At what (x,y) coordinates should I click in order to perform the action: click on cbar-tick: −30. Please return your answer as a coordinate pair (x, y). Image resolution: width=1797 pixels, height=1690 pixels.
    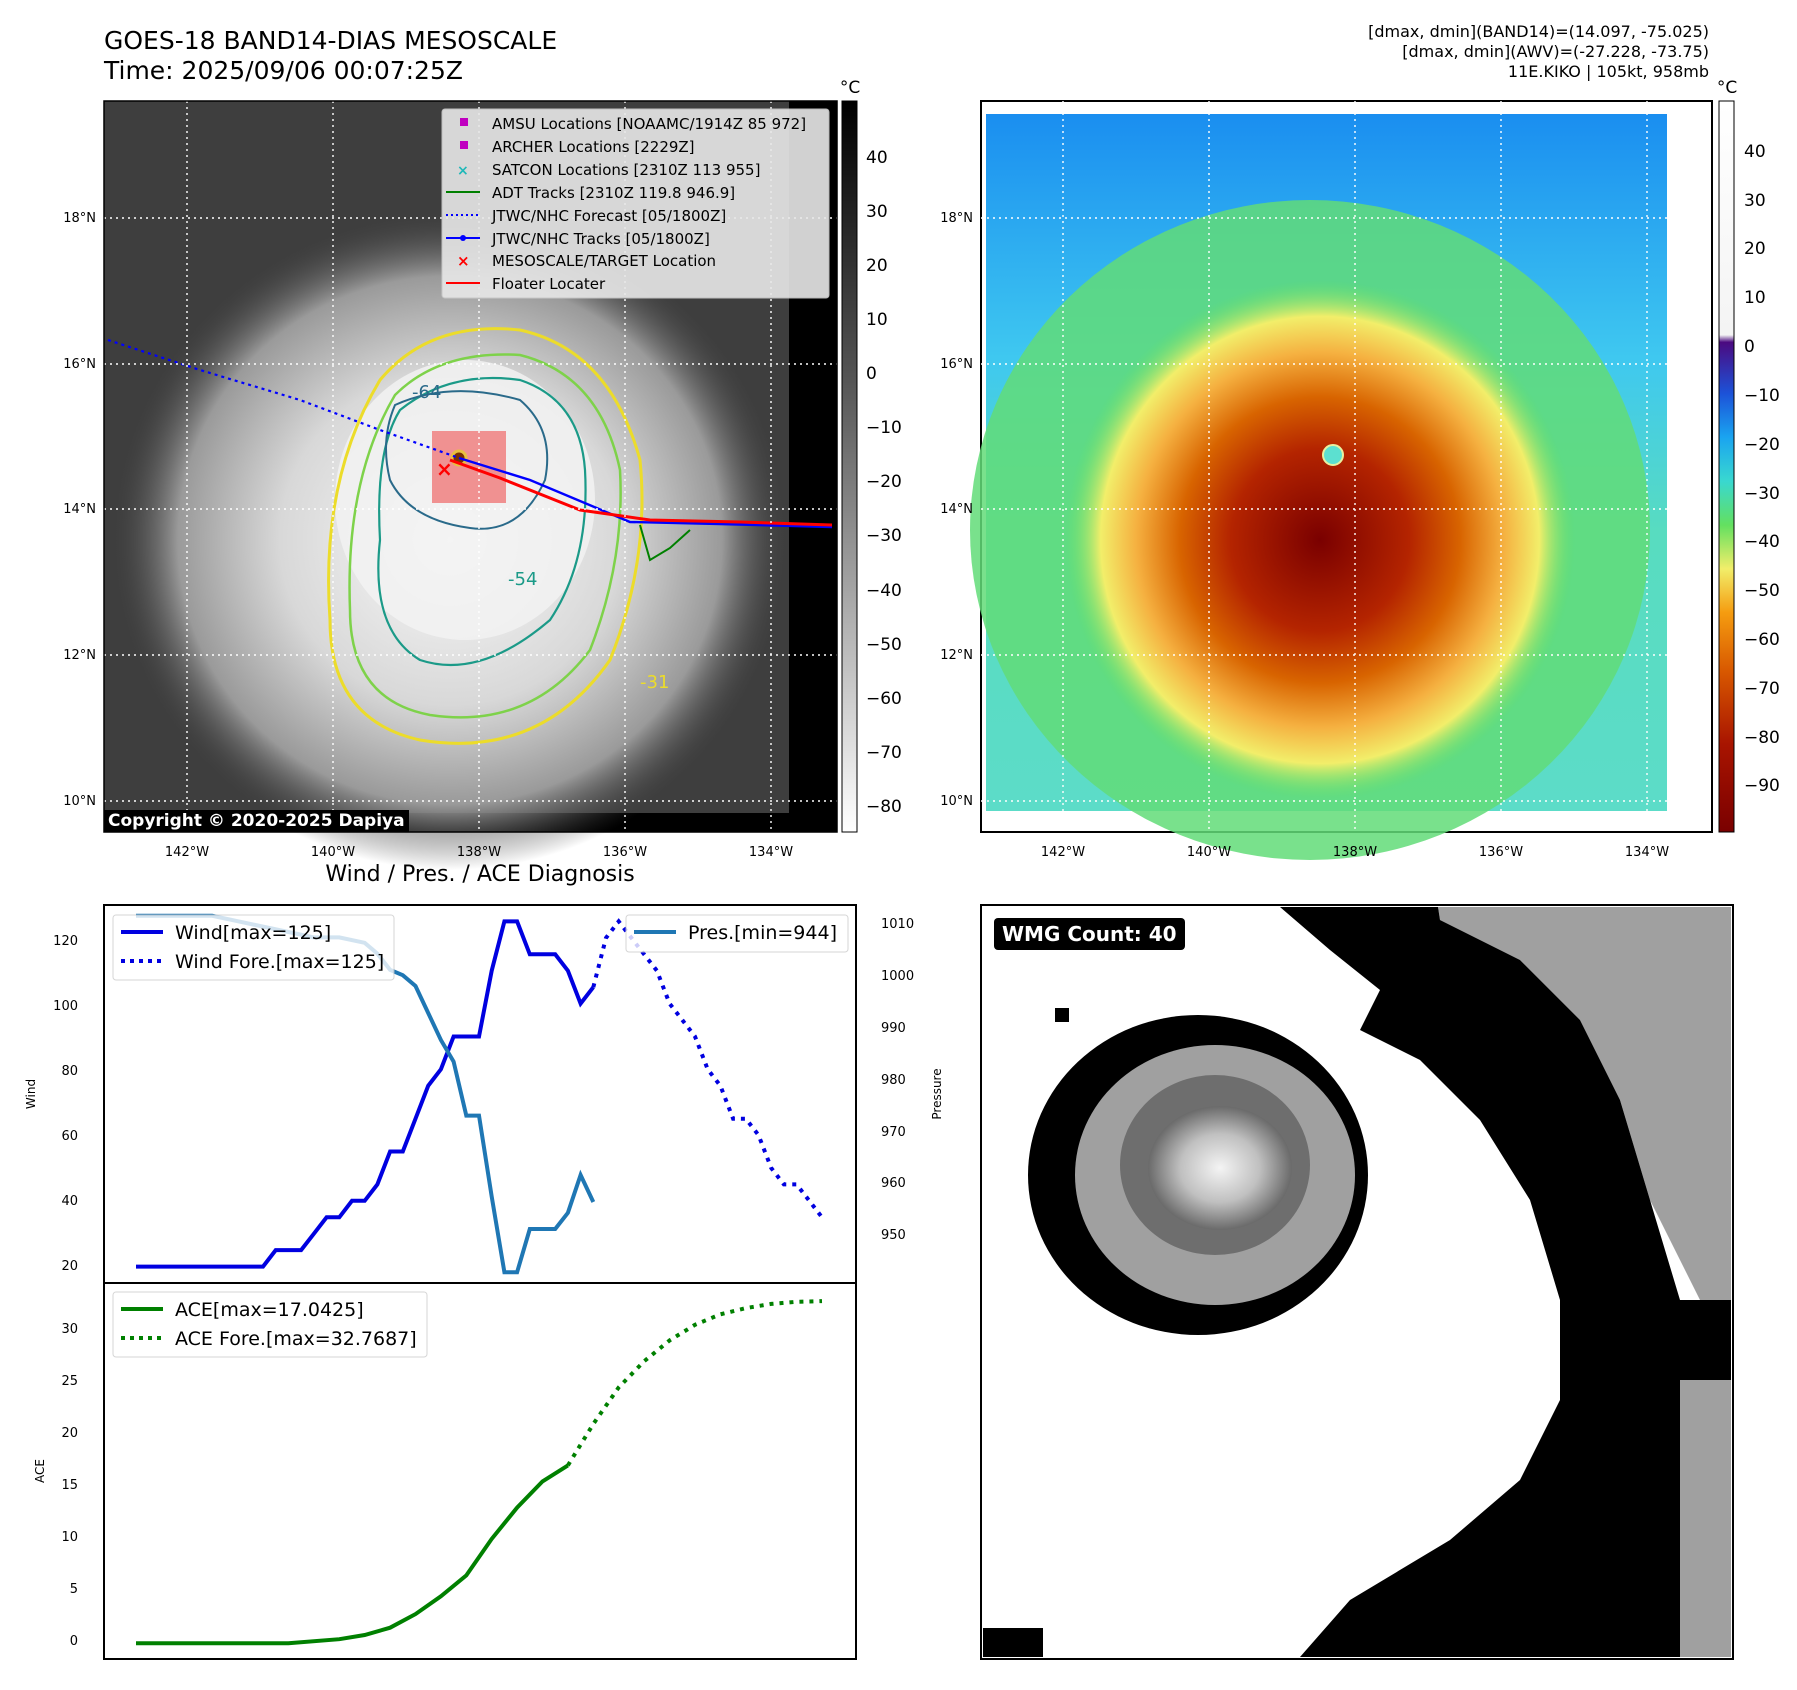
    Looking at the image, I should click on (1762, 494).